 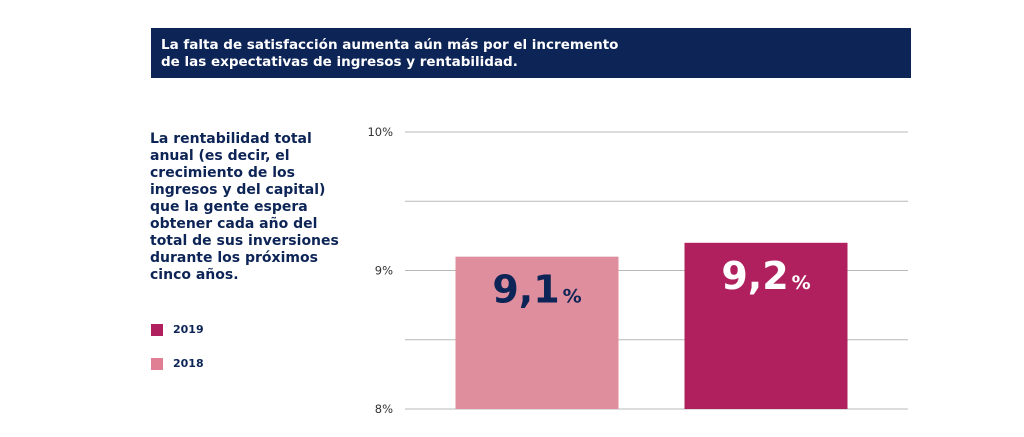 What do you see at coordinates (234, 224) in the screenshot?
I see `description-line: obtener cada año del` at bounding box center [234, 224].